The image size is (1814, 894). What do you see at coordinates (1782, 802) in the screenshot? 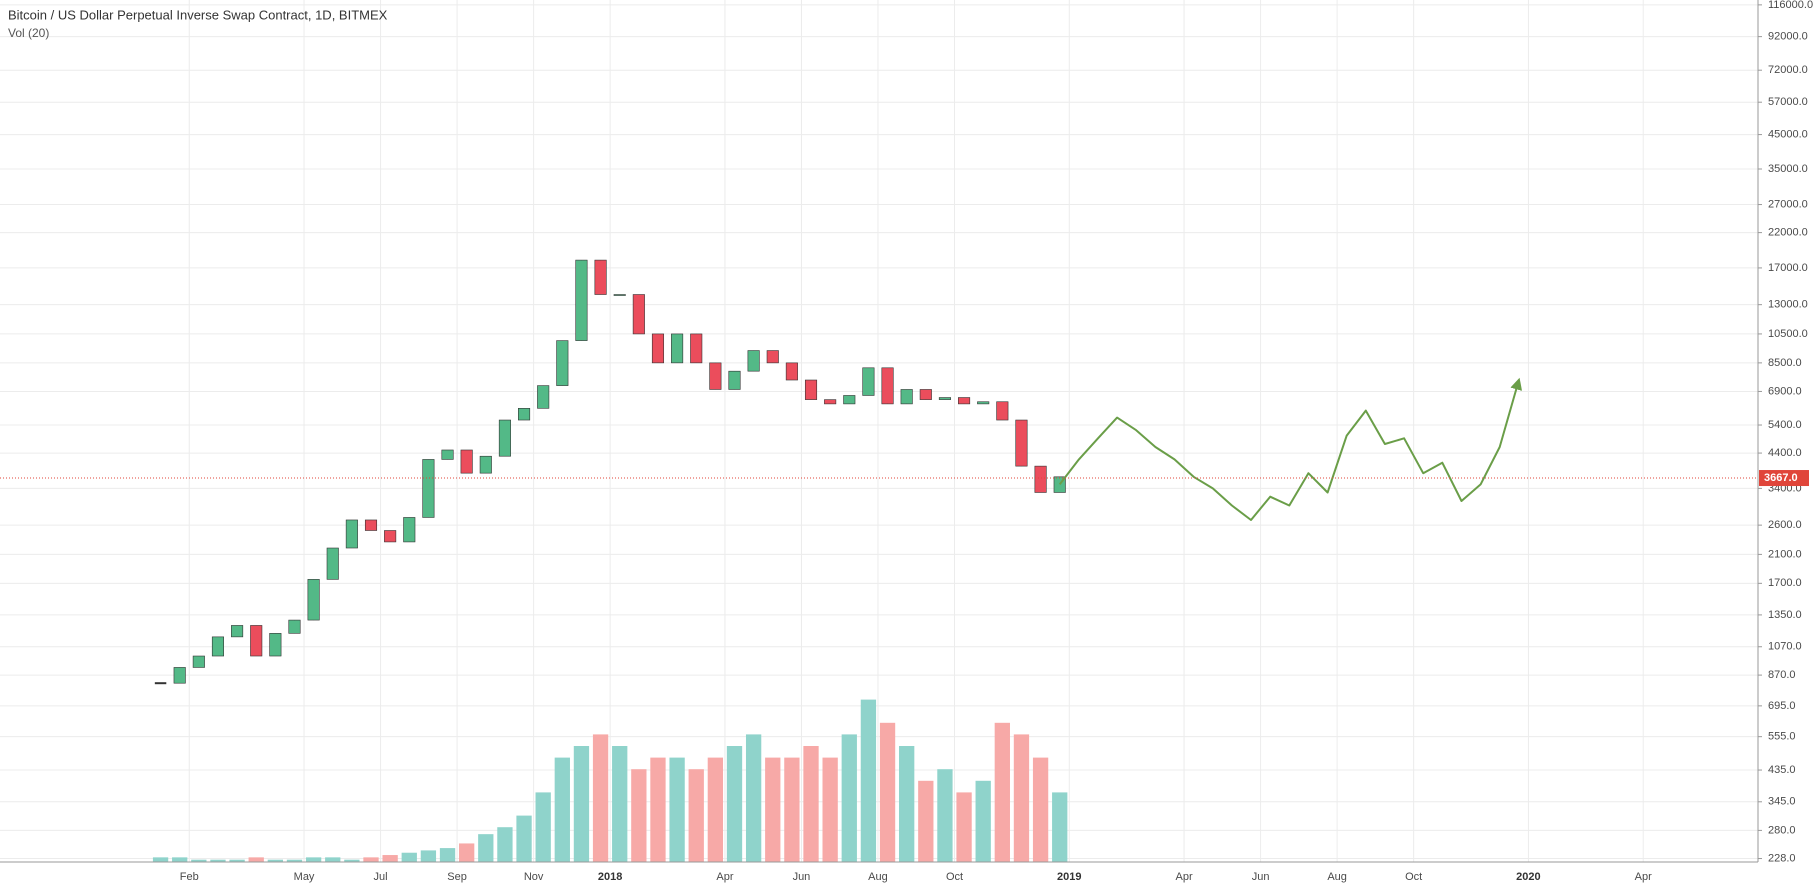
I see `y-tick-label: 345.0` at bounding box center [1782, 802].